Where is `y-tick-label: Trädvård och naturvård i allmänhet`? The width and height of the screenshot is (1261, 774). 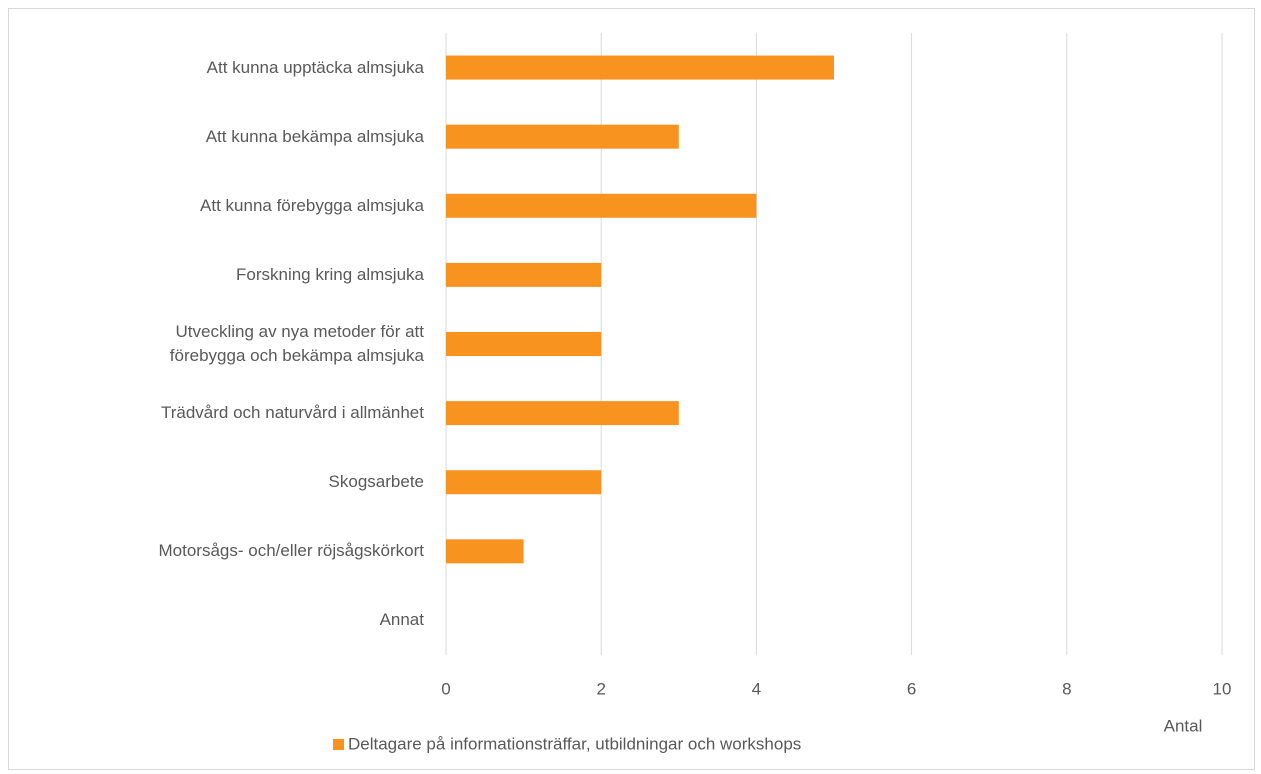 y-tick-label: Trädvård och naturvård i allmänhet is located at coordinates (292, 413).